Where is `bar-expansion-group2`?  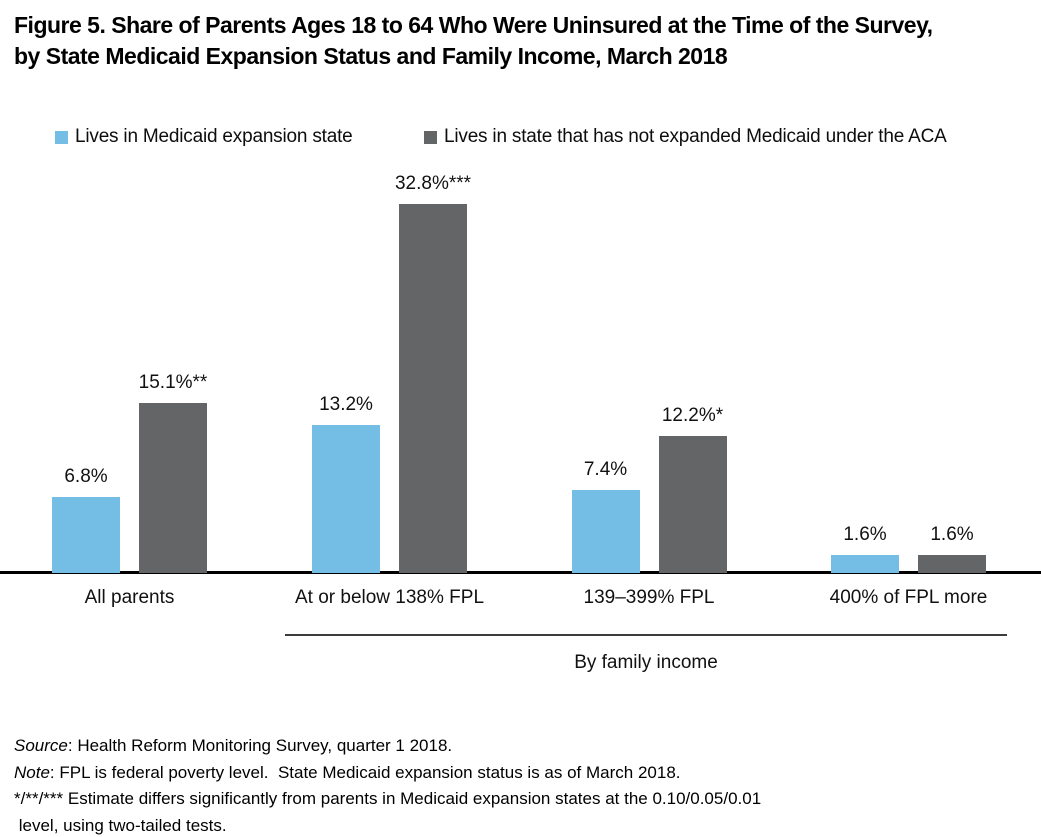
bar-expansion-group2 is located at coordinates (346, 498).